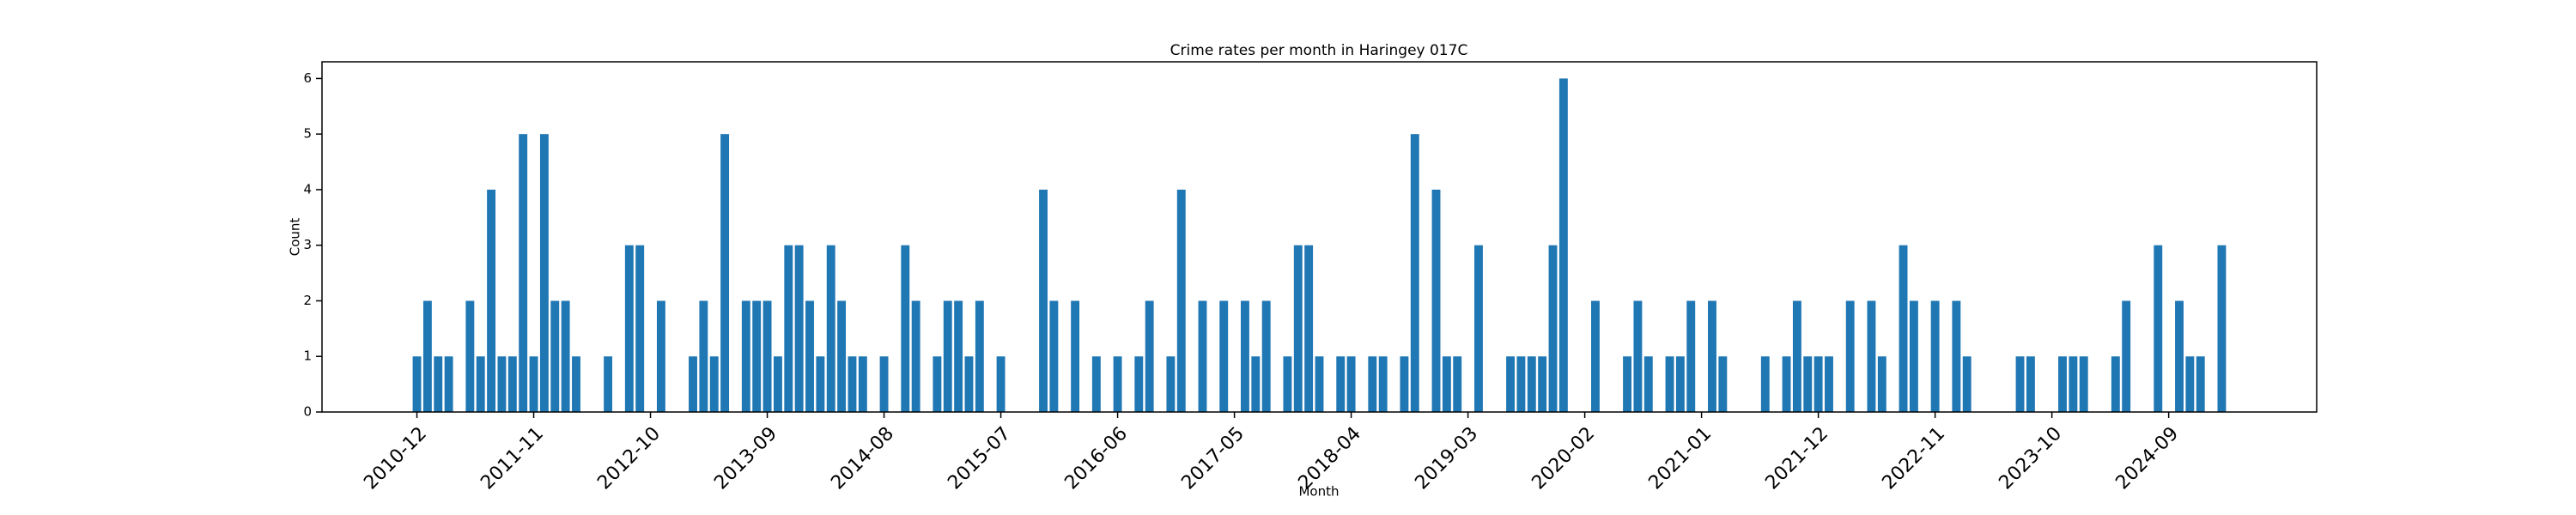 This screenshot has height=515, width=2576. Describe the element at coordinates (2147, 458) in the screenshot. I see `x-tick-label: 2024-09` at that location.